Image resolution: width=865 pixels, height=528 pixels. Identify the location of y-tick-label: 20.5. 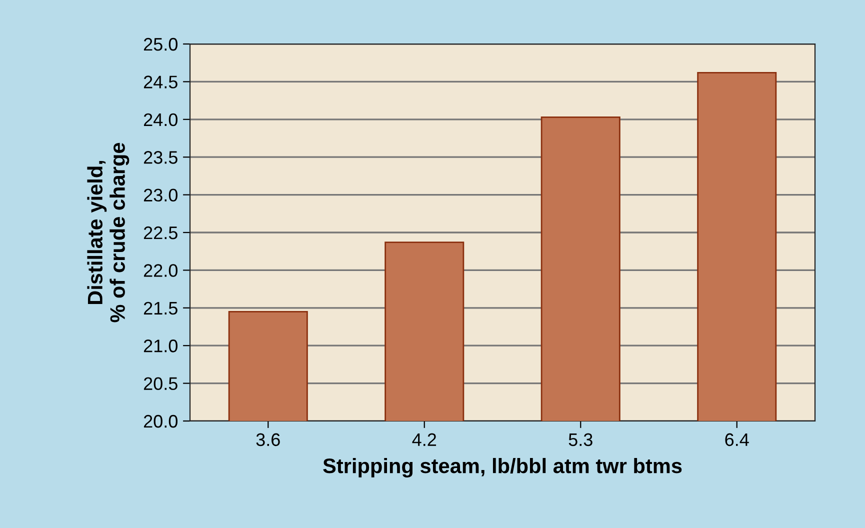
(161, 383).